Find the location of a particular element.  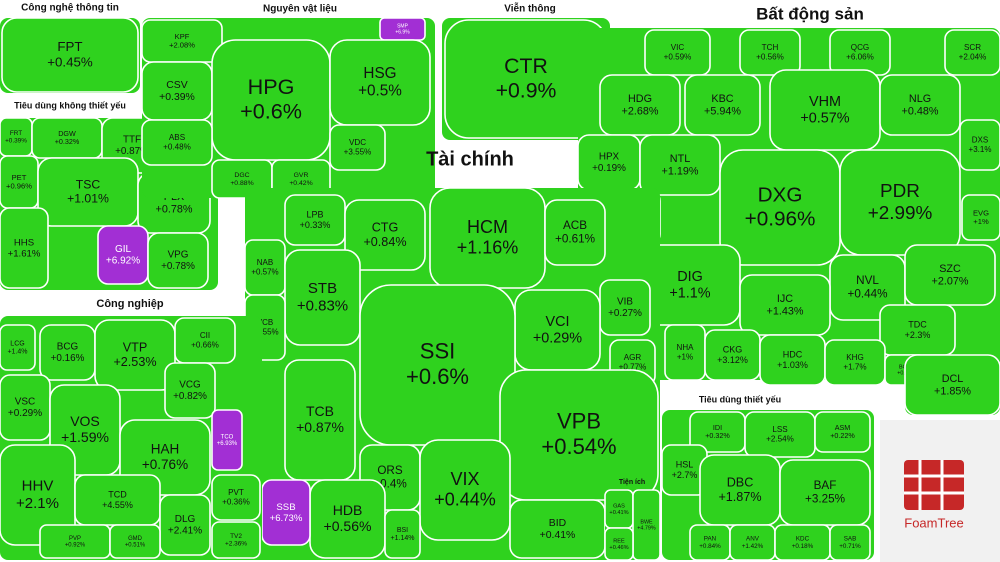

cell-name: KDC is located at coordinates (803, 539).